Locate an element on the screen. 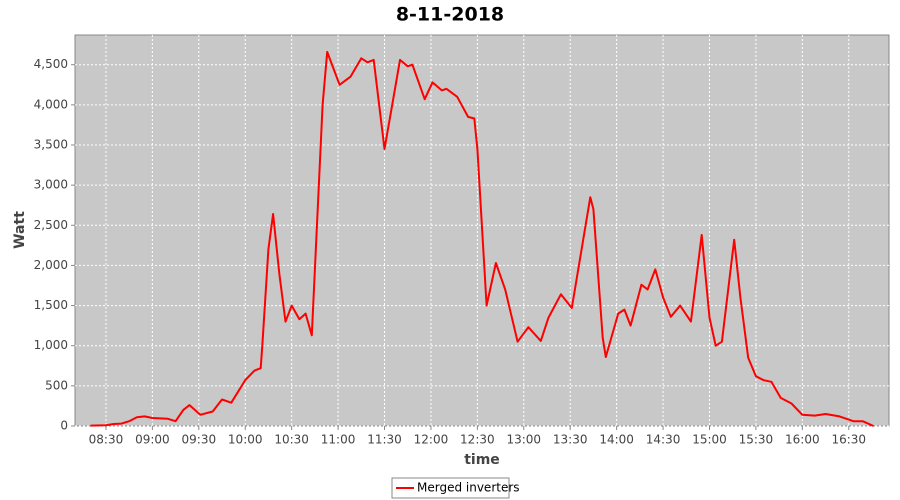 This screenshot has height=500, width=900. x-tick-label: 10:00 is located at coordinates (245, 440).